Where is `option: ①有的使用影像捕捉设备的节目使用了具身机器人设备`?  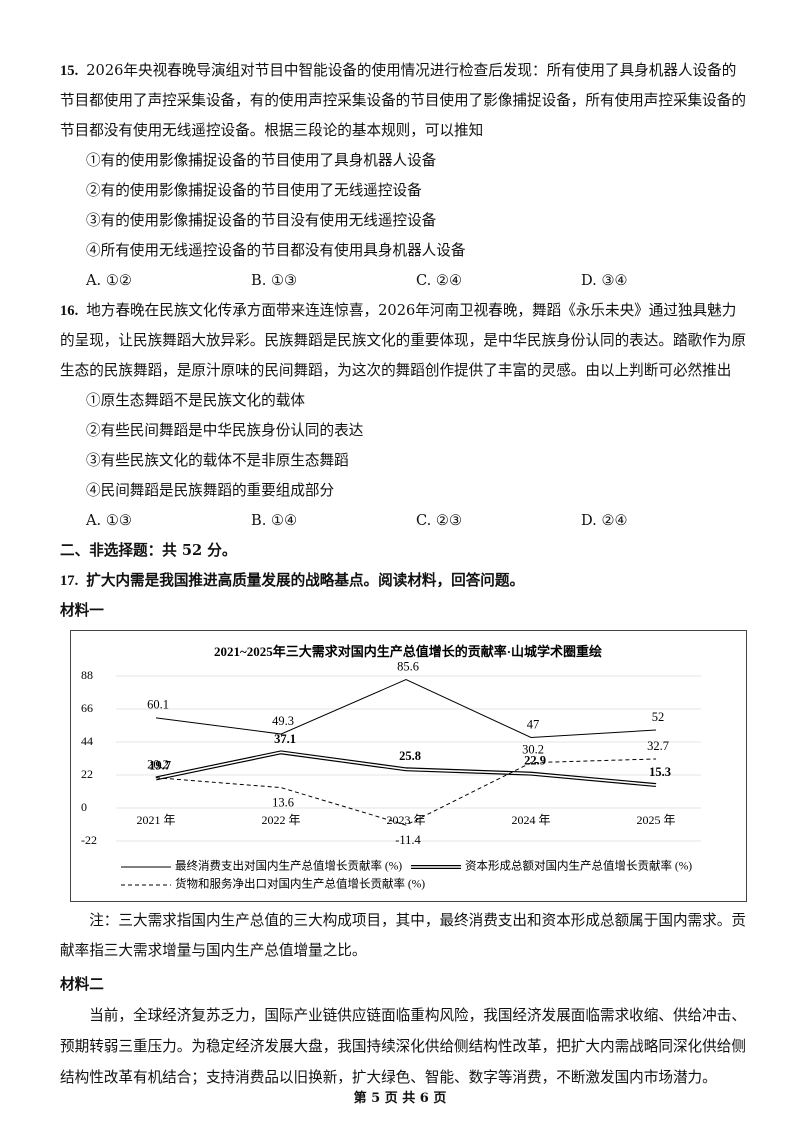
option: ①有的使用影像捕捉设备的节目使用了具身机器人设备 is located at coordinates (261, 160).